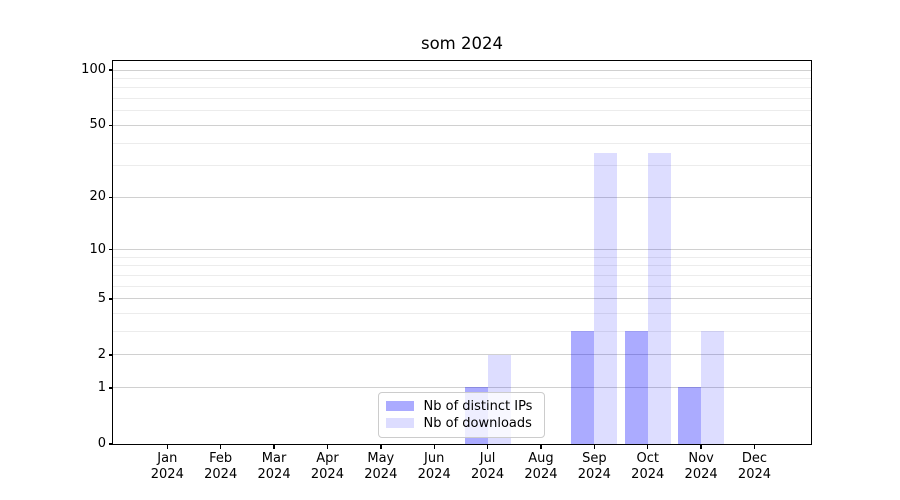 The image size is (900, 500). I want to click on y-tick-label: 10, so click(97, 249).